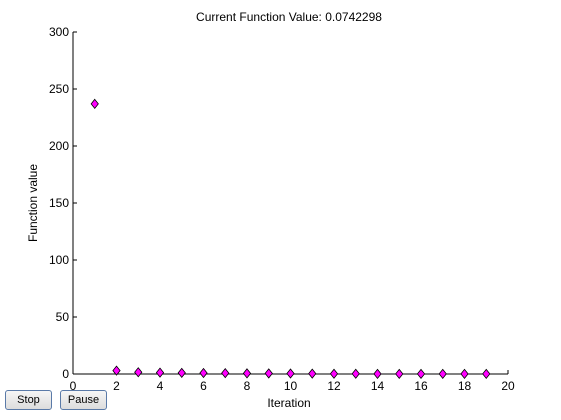 This screenshot has height=420, width=561. Describe the element at coordinates (33, 203) in the screenshot. I see `y-axis-label: Function value` at that location.